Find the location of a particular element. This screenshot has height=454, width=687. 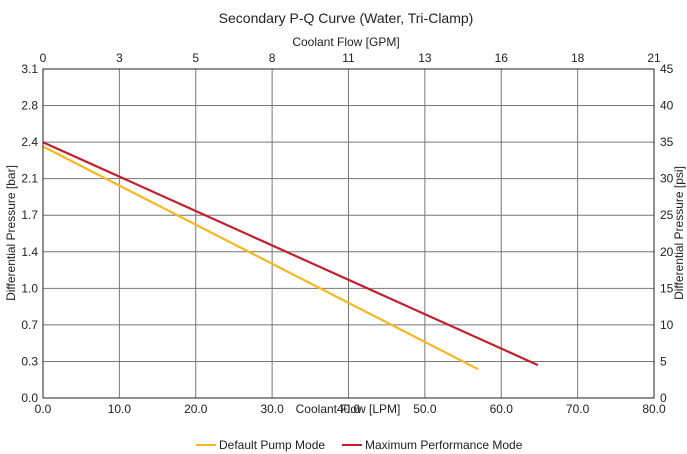

x-axis-label: Coolant Flow [LPM] is located at coordinates (348, 409).